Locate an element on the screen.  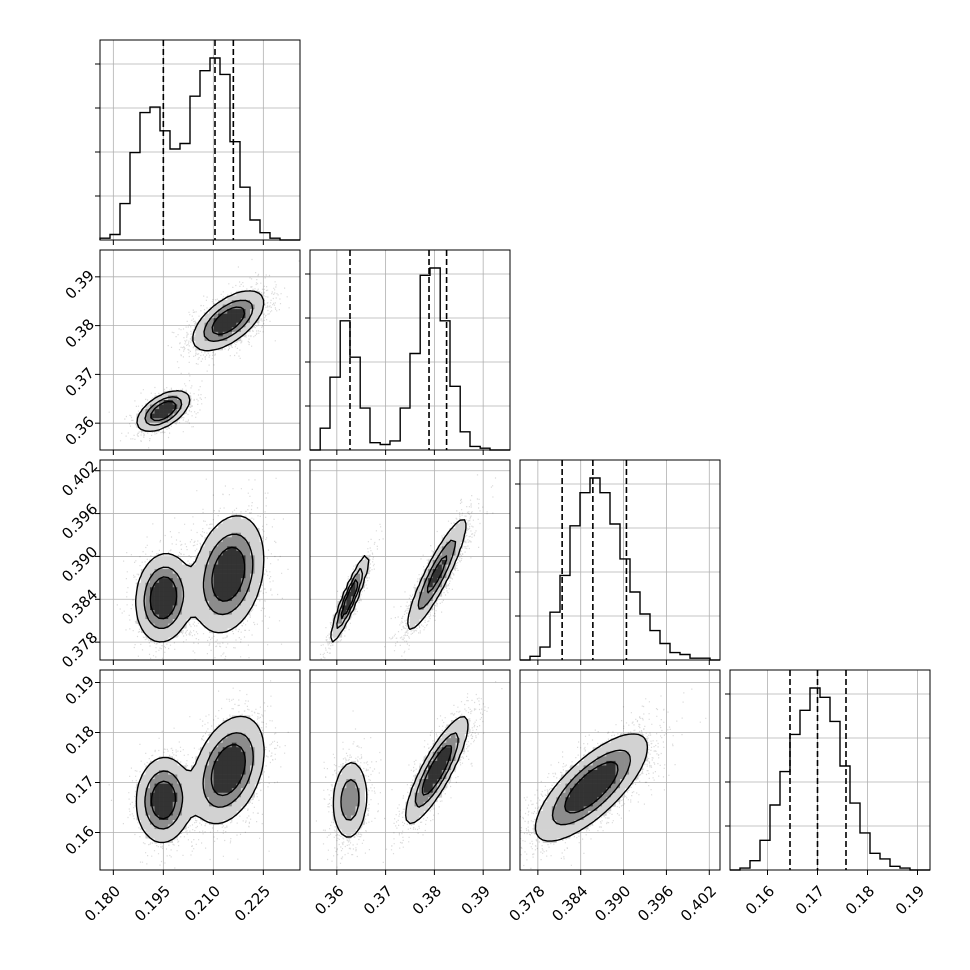
y-tick-label: 0.396 is located at coordinates (79, 521).